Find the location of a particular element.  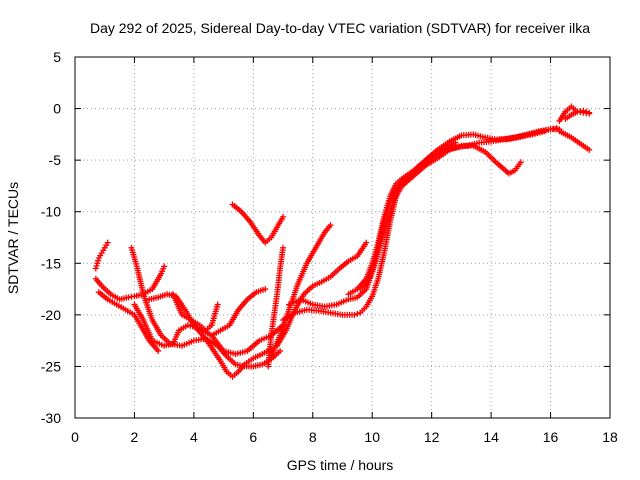

x-tick-label: 10 is located at coordinates (372, 437).